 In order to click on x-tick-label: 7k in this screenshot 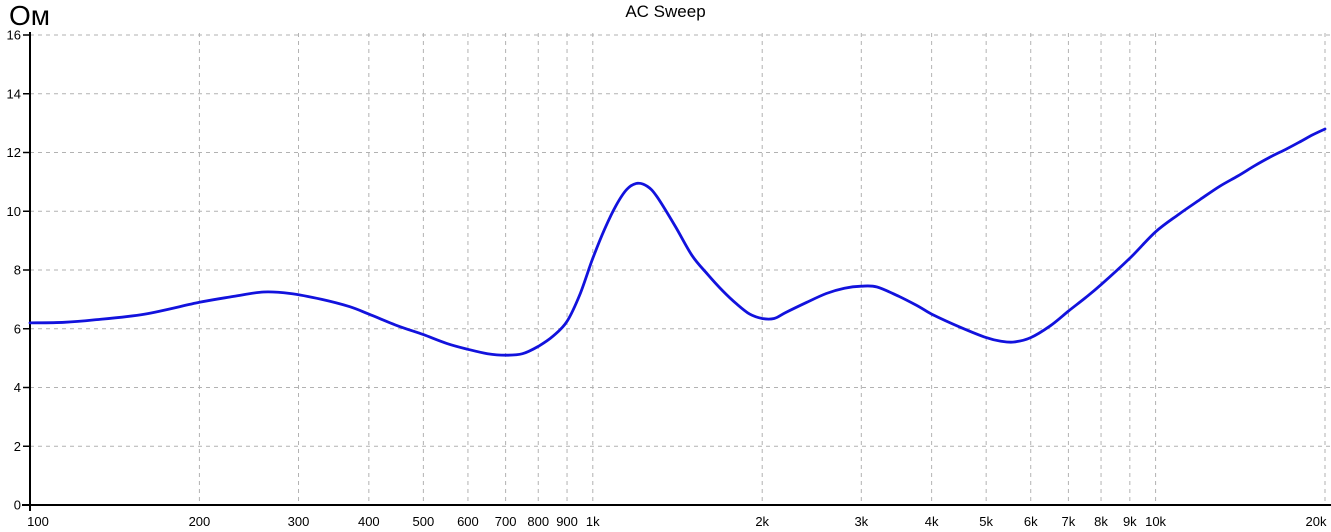, I will do `click(1069, 521)`.